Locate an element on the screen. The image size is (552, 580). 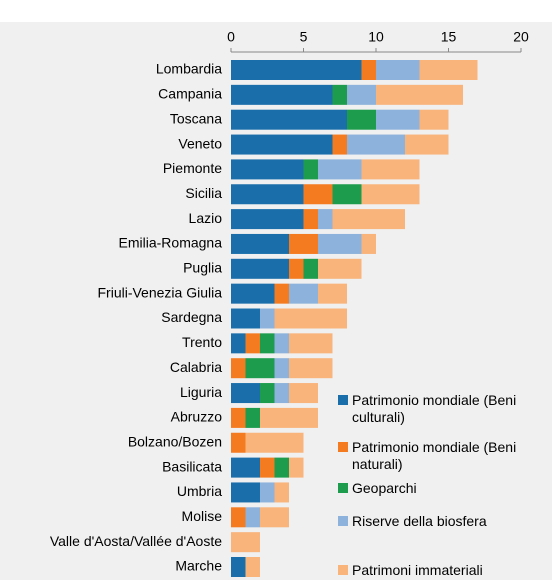
legend-item: Patrimoni immateriali is located at coordinates (444, 570).